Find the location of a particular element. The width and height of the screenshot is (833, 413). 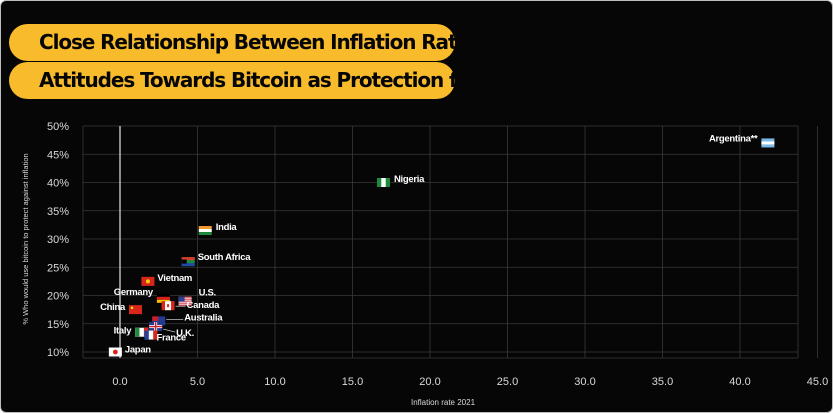

x-tick-label: 45.0 is located at coordinates (817, 382).